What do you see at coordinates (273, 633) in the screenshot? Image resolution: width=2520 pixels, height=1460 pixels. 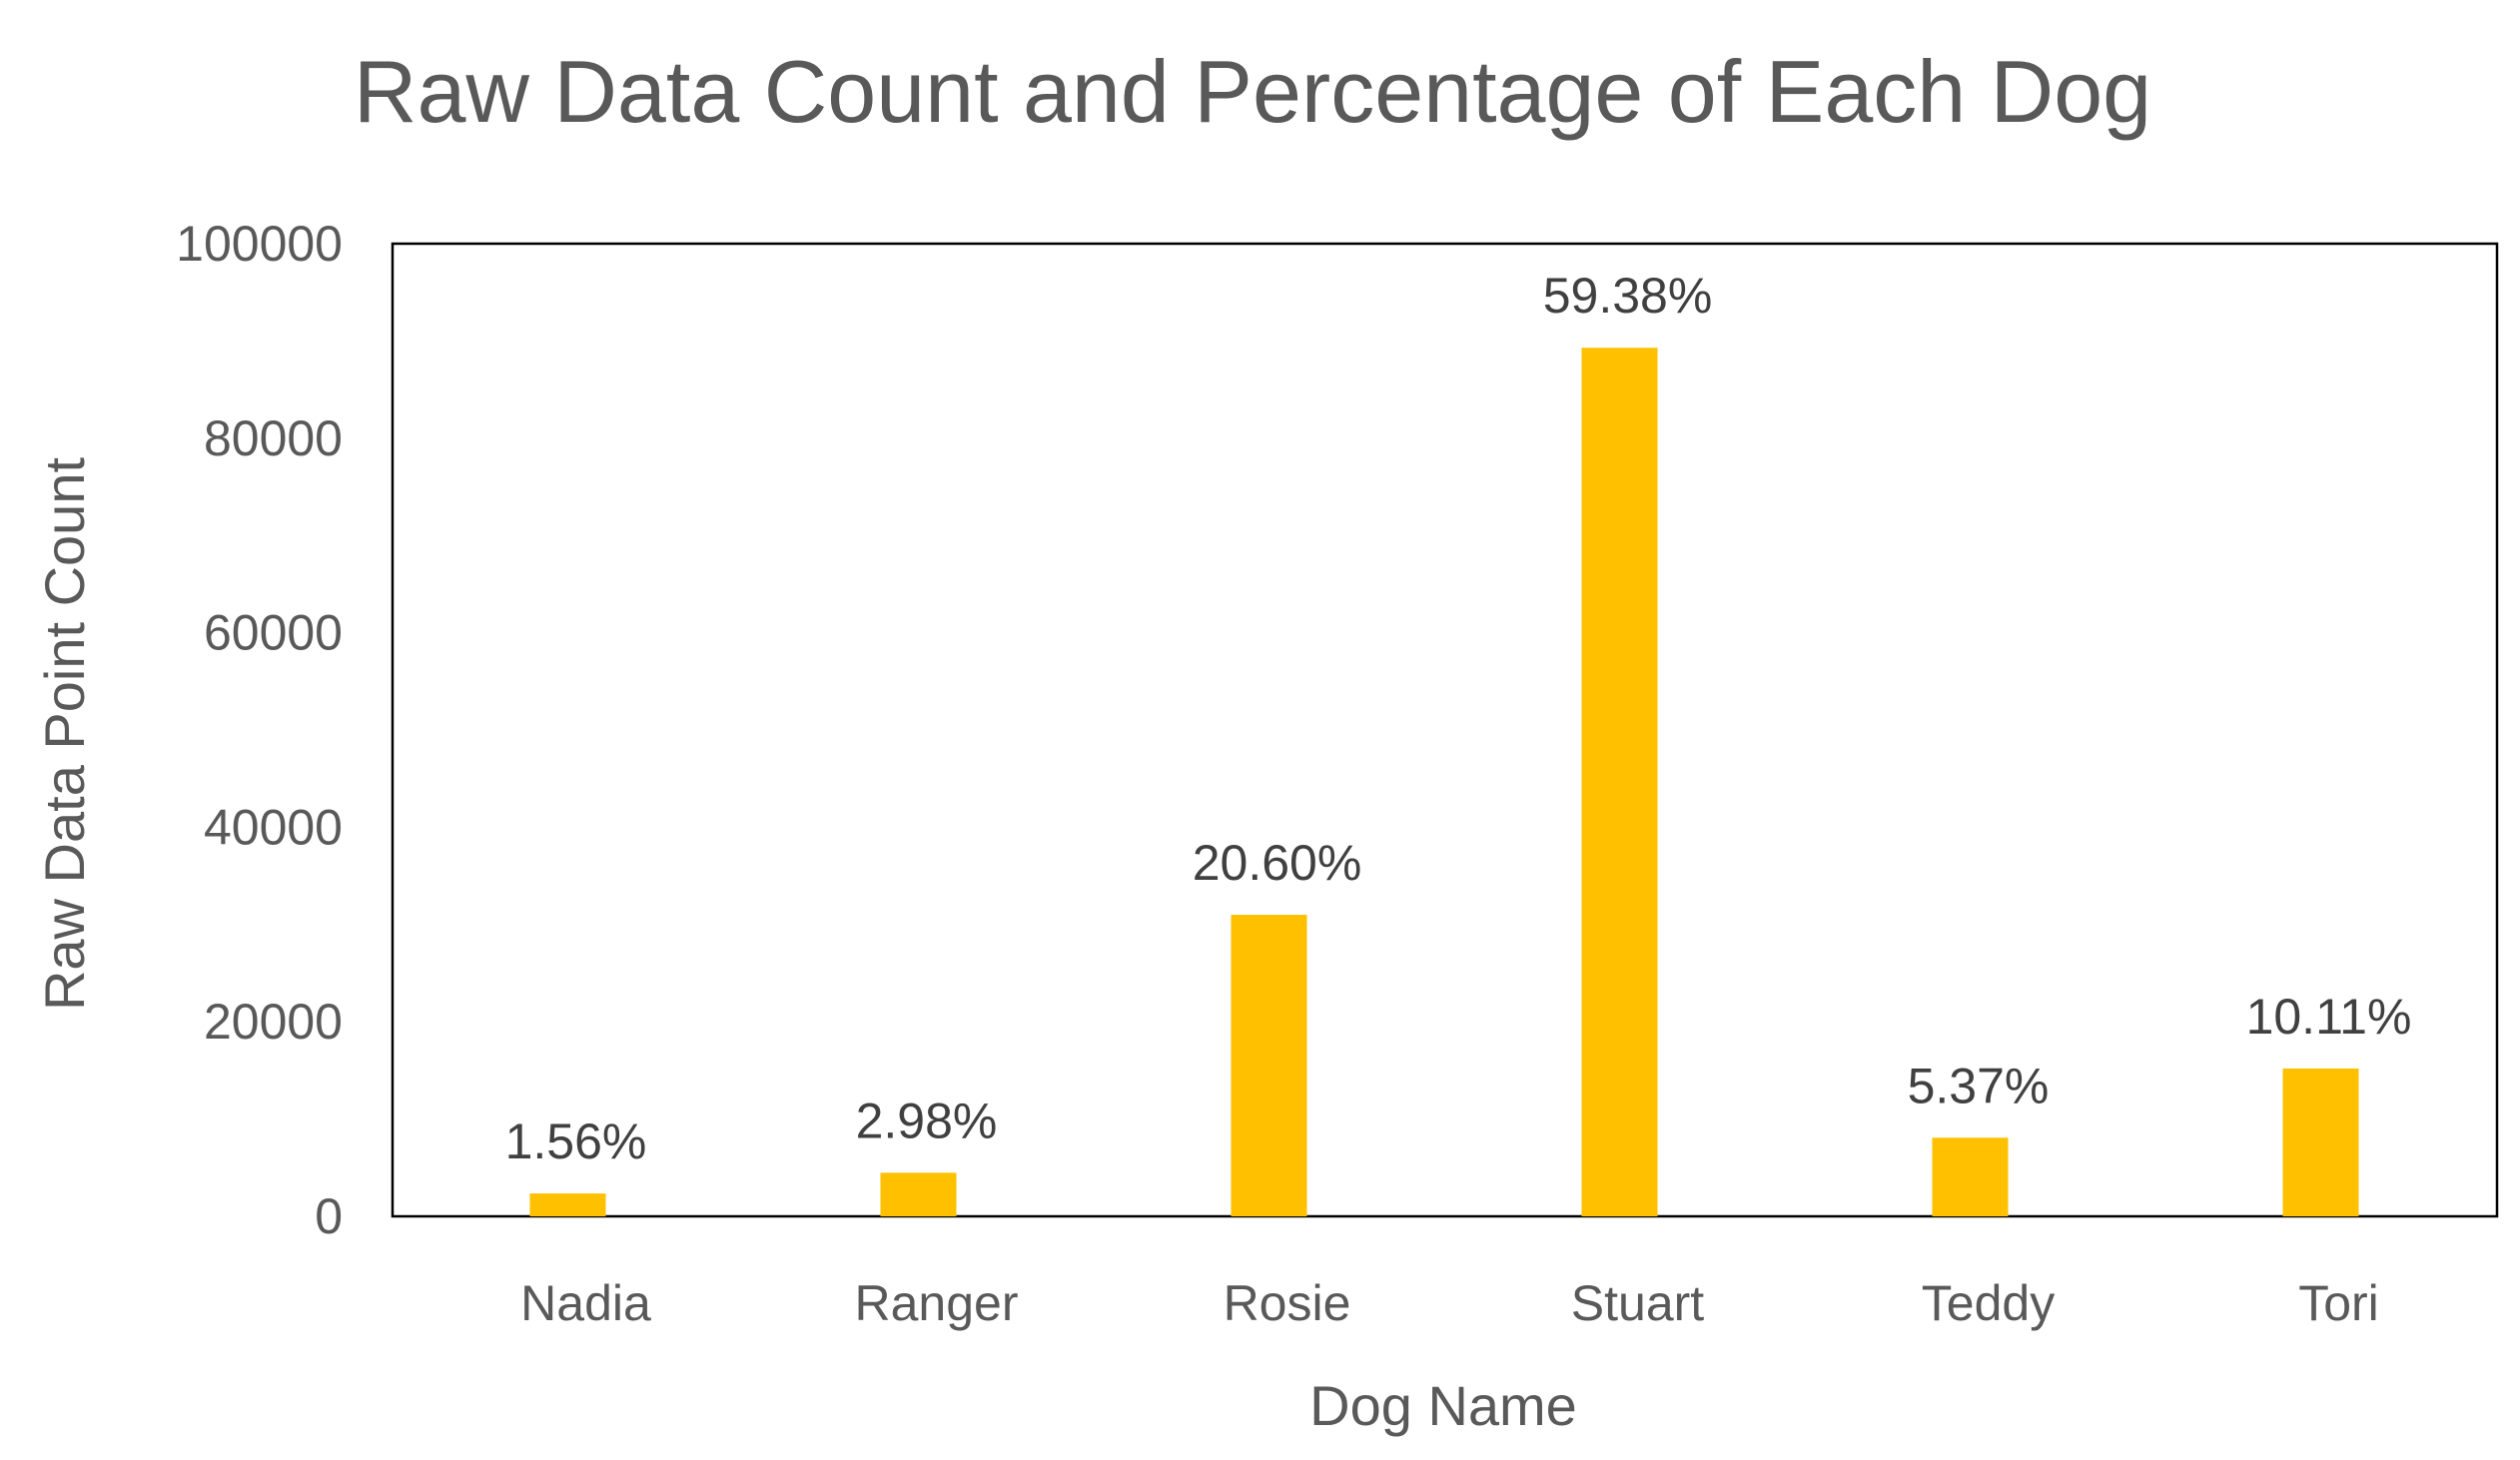 I see `y-tick-label: 60000` at bounding box center [273, 633].